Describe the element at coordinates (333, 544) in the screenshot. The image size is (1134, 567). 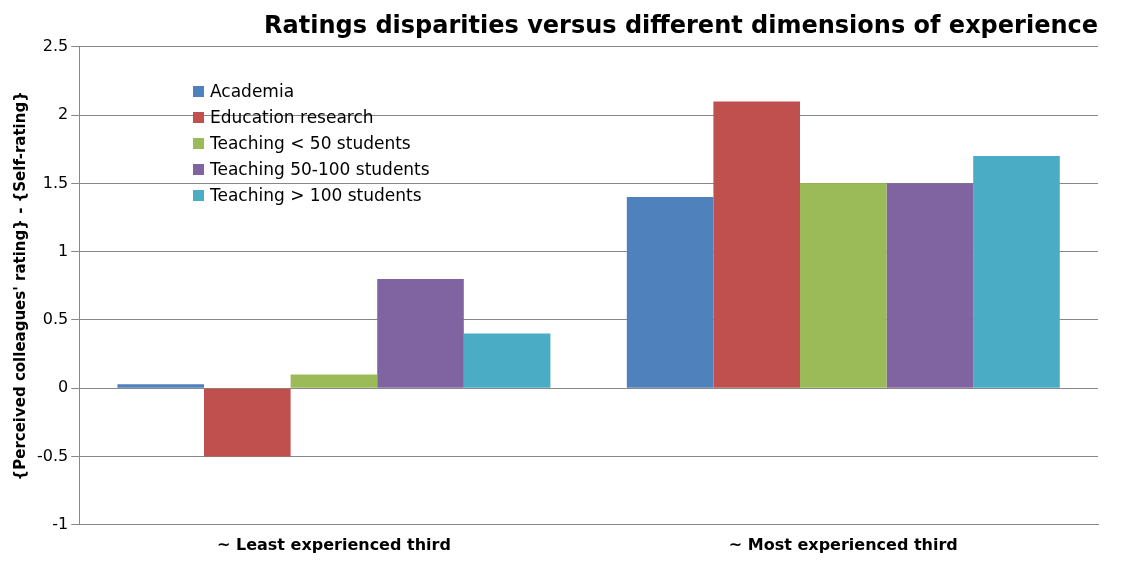
I see `x-tick-label: ~ Least experienced third` at that location.